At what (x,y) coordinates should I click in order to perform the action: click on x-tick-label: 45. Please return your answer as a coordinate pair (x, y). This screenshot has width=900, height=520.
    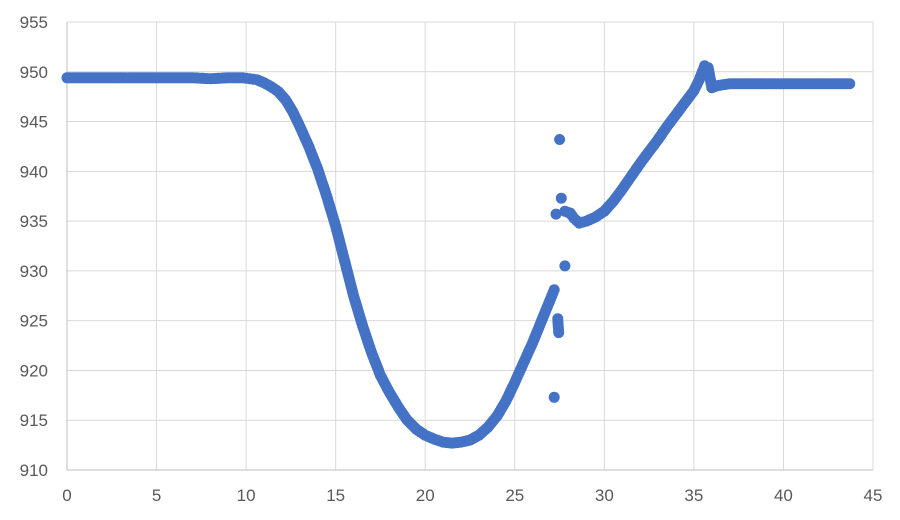
    Looking at the image, I should click on (873, 495).